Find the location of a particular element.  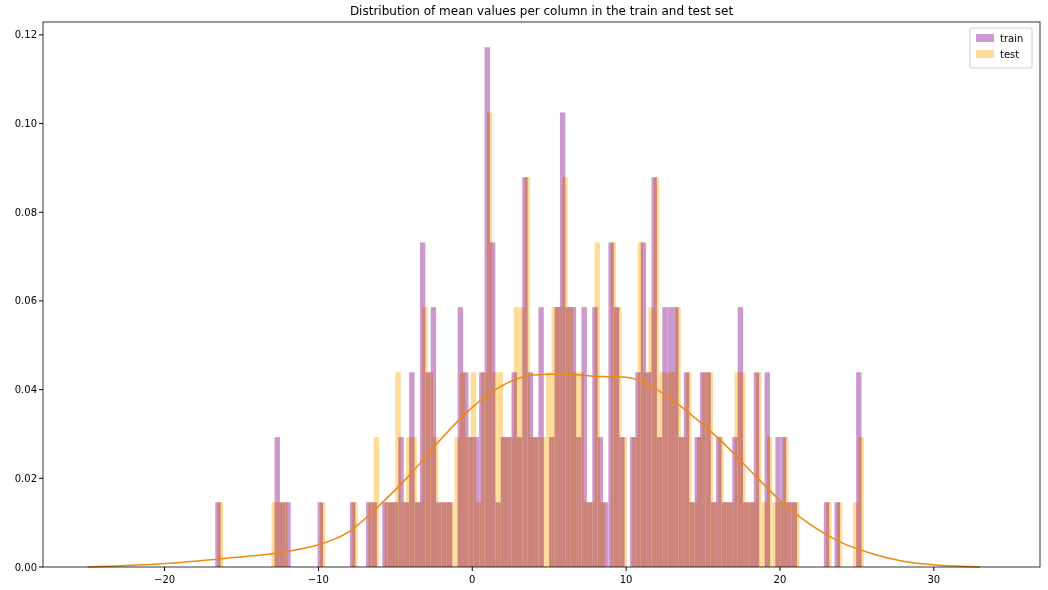

y-tick-label: 0.04 is located at coordinates (25, 390).